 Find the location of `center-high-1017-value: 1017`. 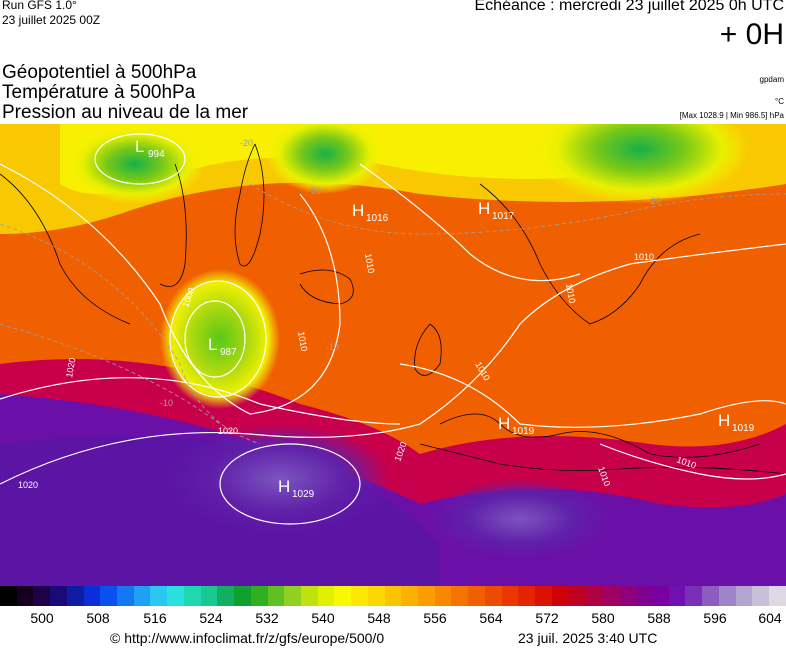

center-high-1017-value: 1017 is located at coordinates (503, 216).